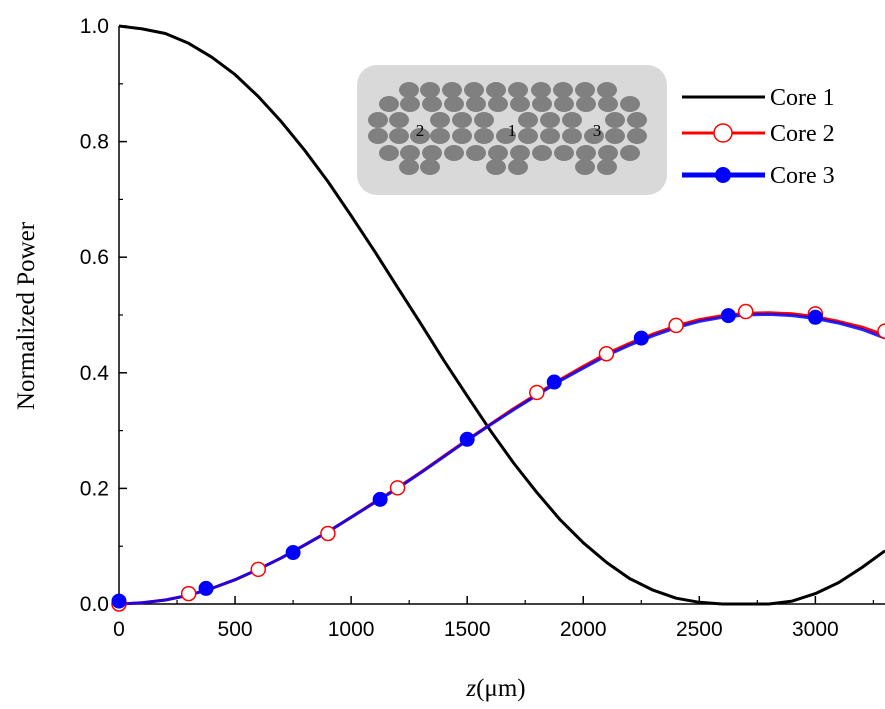 This screenshot has width=885, height=709. I want to click on x-axis-title-unit: (μm), so click(501, 688).